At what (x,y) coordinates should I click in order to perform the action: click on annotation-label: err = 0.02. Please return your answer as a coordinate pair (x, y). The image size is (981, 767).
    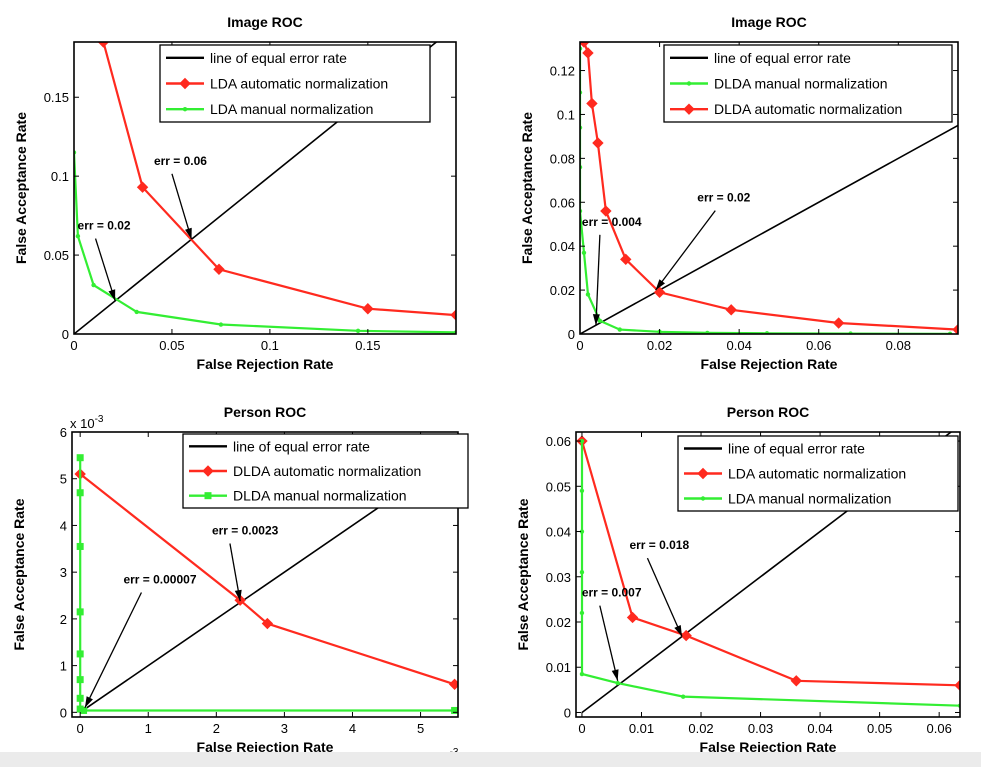
    Looking at the image, I should click on (723, 198).